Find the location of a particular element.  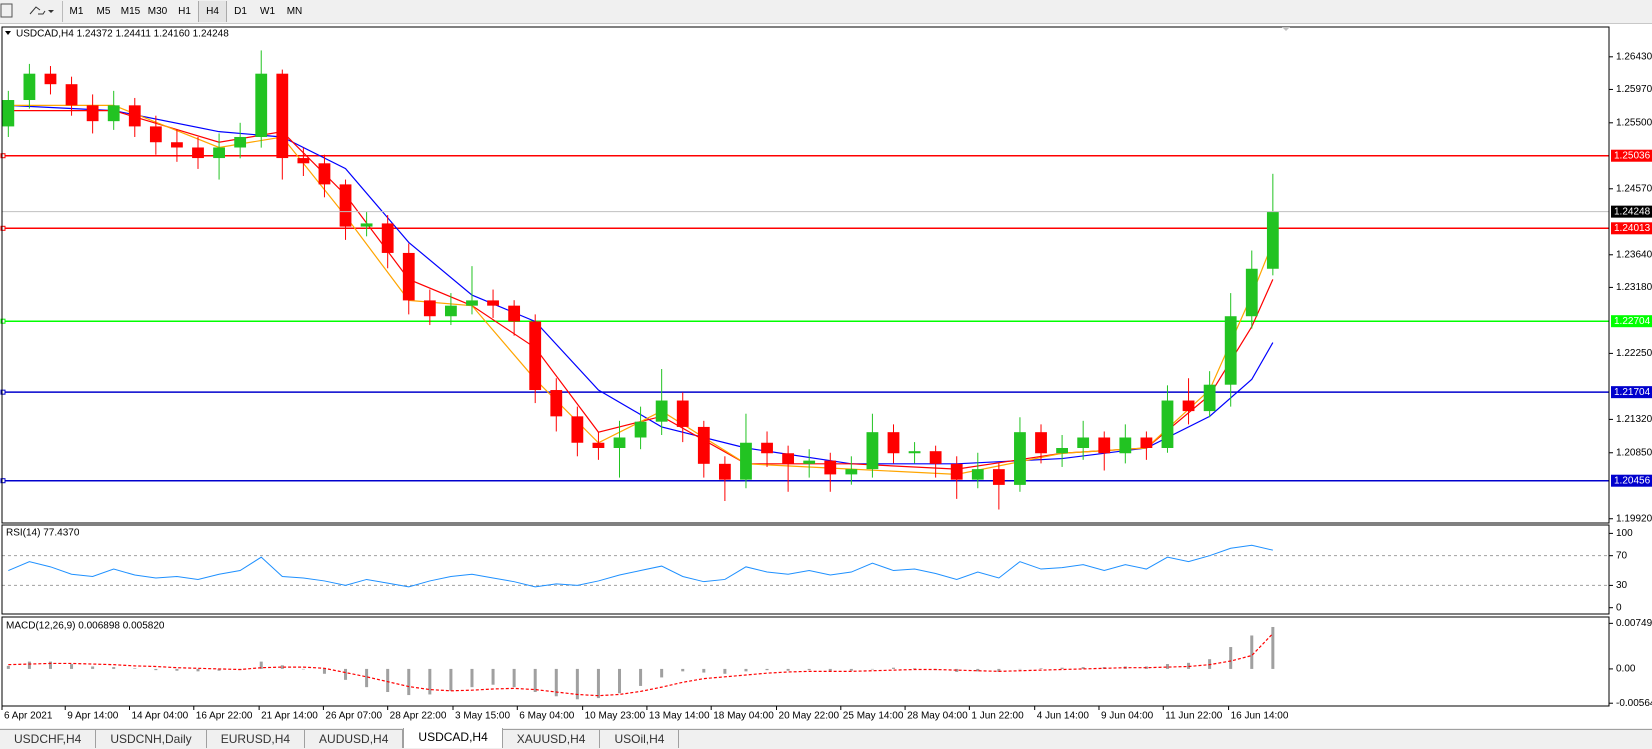

x-tick-label: 3 May 15:00 is located at coordinates (482, 716).